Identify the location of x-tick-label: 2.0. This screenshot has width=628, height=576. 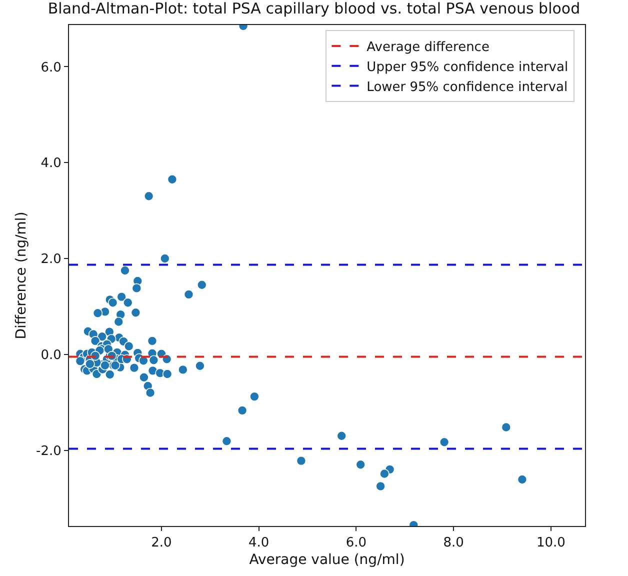
(161, 543).